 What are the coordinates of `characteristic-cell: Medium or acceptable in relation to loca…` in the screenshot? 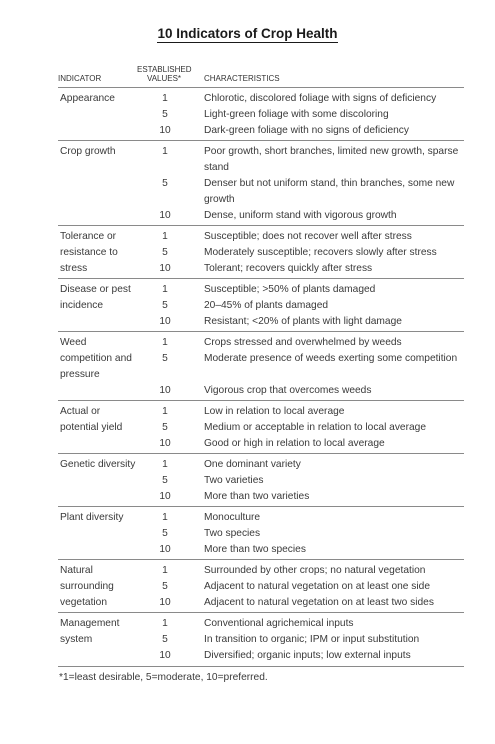 It's located at (315, 427).